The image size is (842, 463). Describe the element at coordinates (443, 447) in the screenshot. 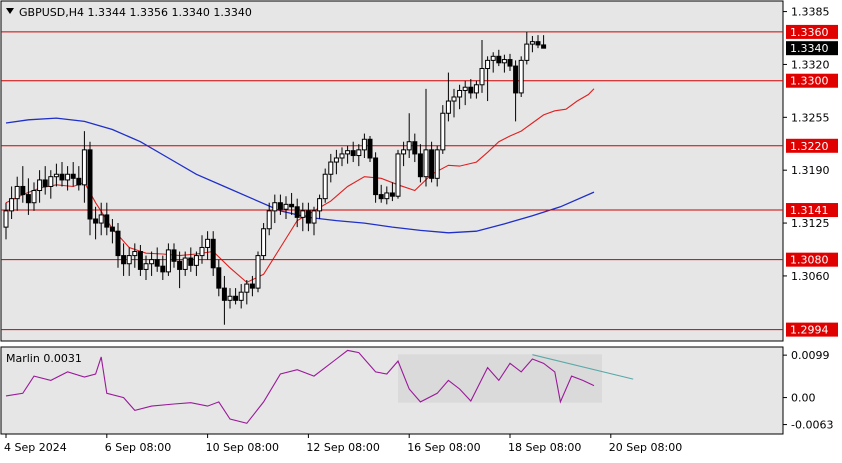

I see `time-tick-label: 16 Sep 08:00` at that location.